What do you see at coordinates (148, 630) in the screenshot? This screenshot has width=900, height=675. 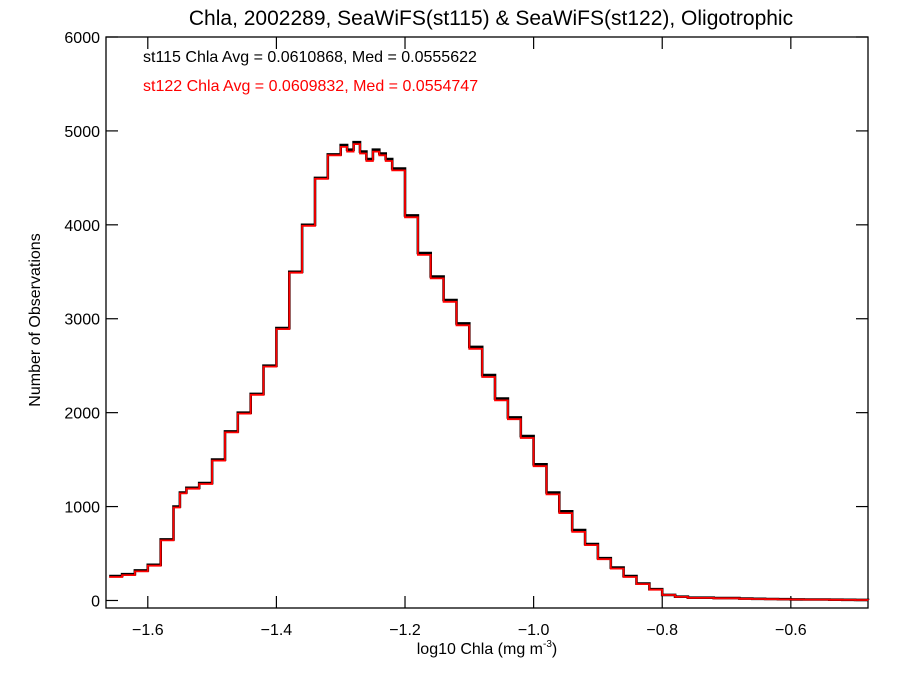 I see `x-tick-label: −1.6` at bounding box center [148, 630].